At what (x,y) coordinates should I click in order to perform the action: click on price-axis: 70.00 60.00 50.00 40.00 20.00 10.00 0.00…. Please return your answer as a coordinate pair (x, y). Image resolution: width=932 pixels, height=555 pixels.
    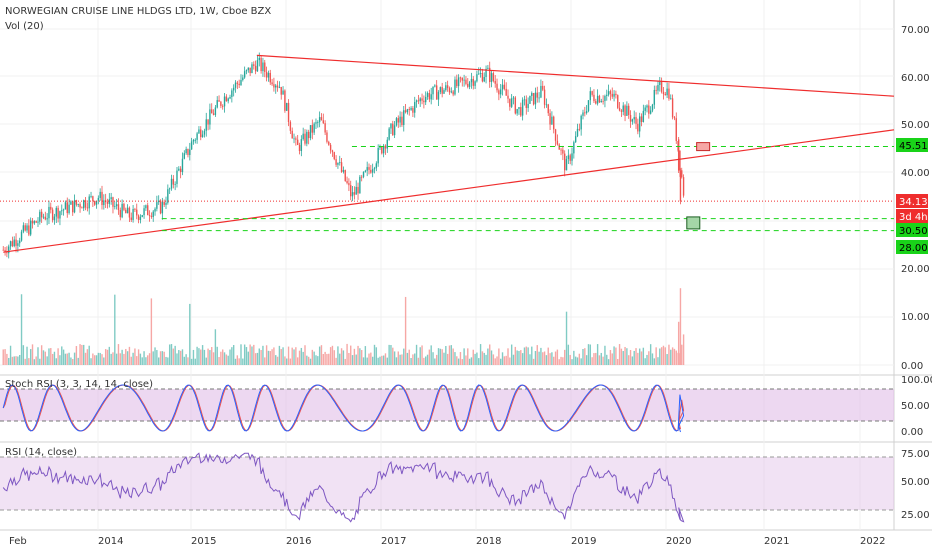
    Looking at the image, I should click on (914, 273).